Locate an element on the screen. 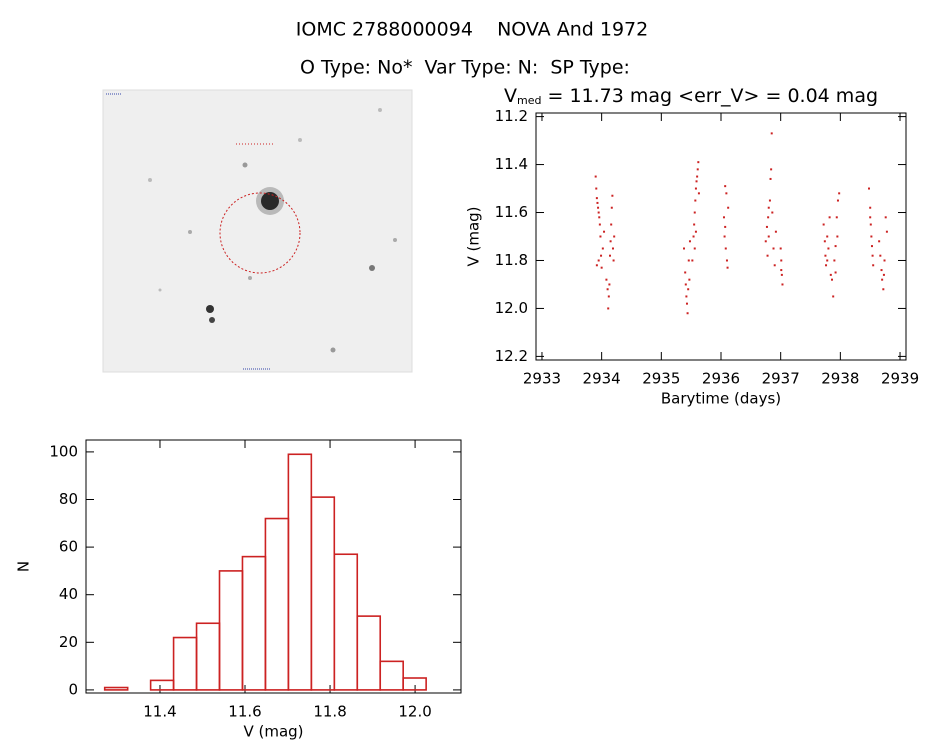 This screenshot has height=747, width=944. x-tick-label: 11.6 is located at coordinates (244, 712).